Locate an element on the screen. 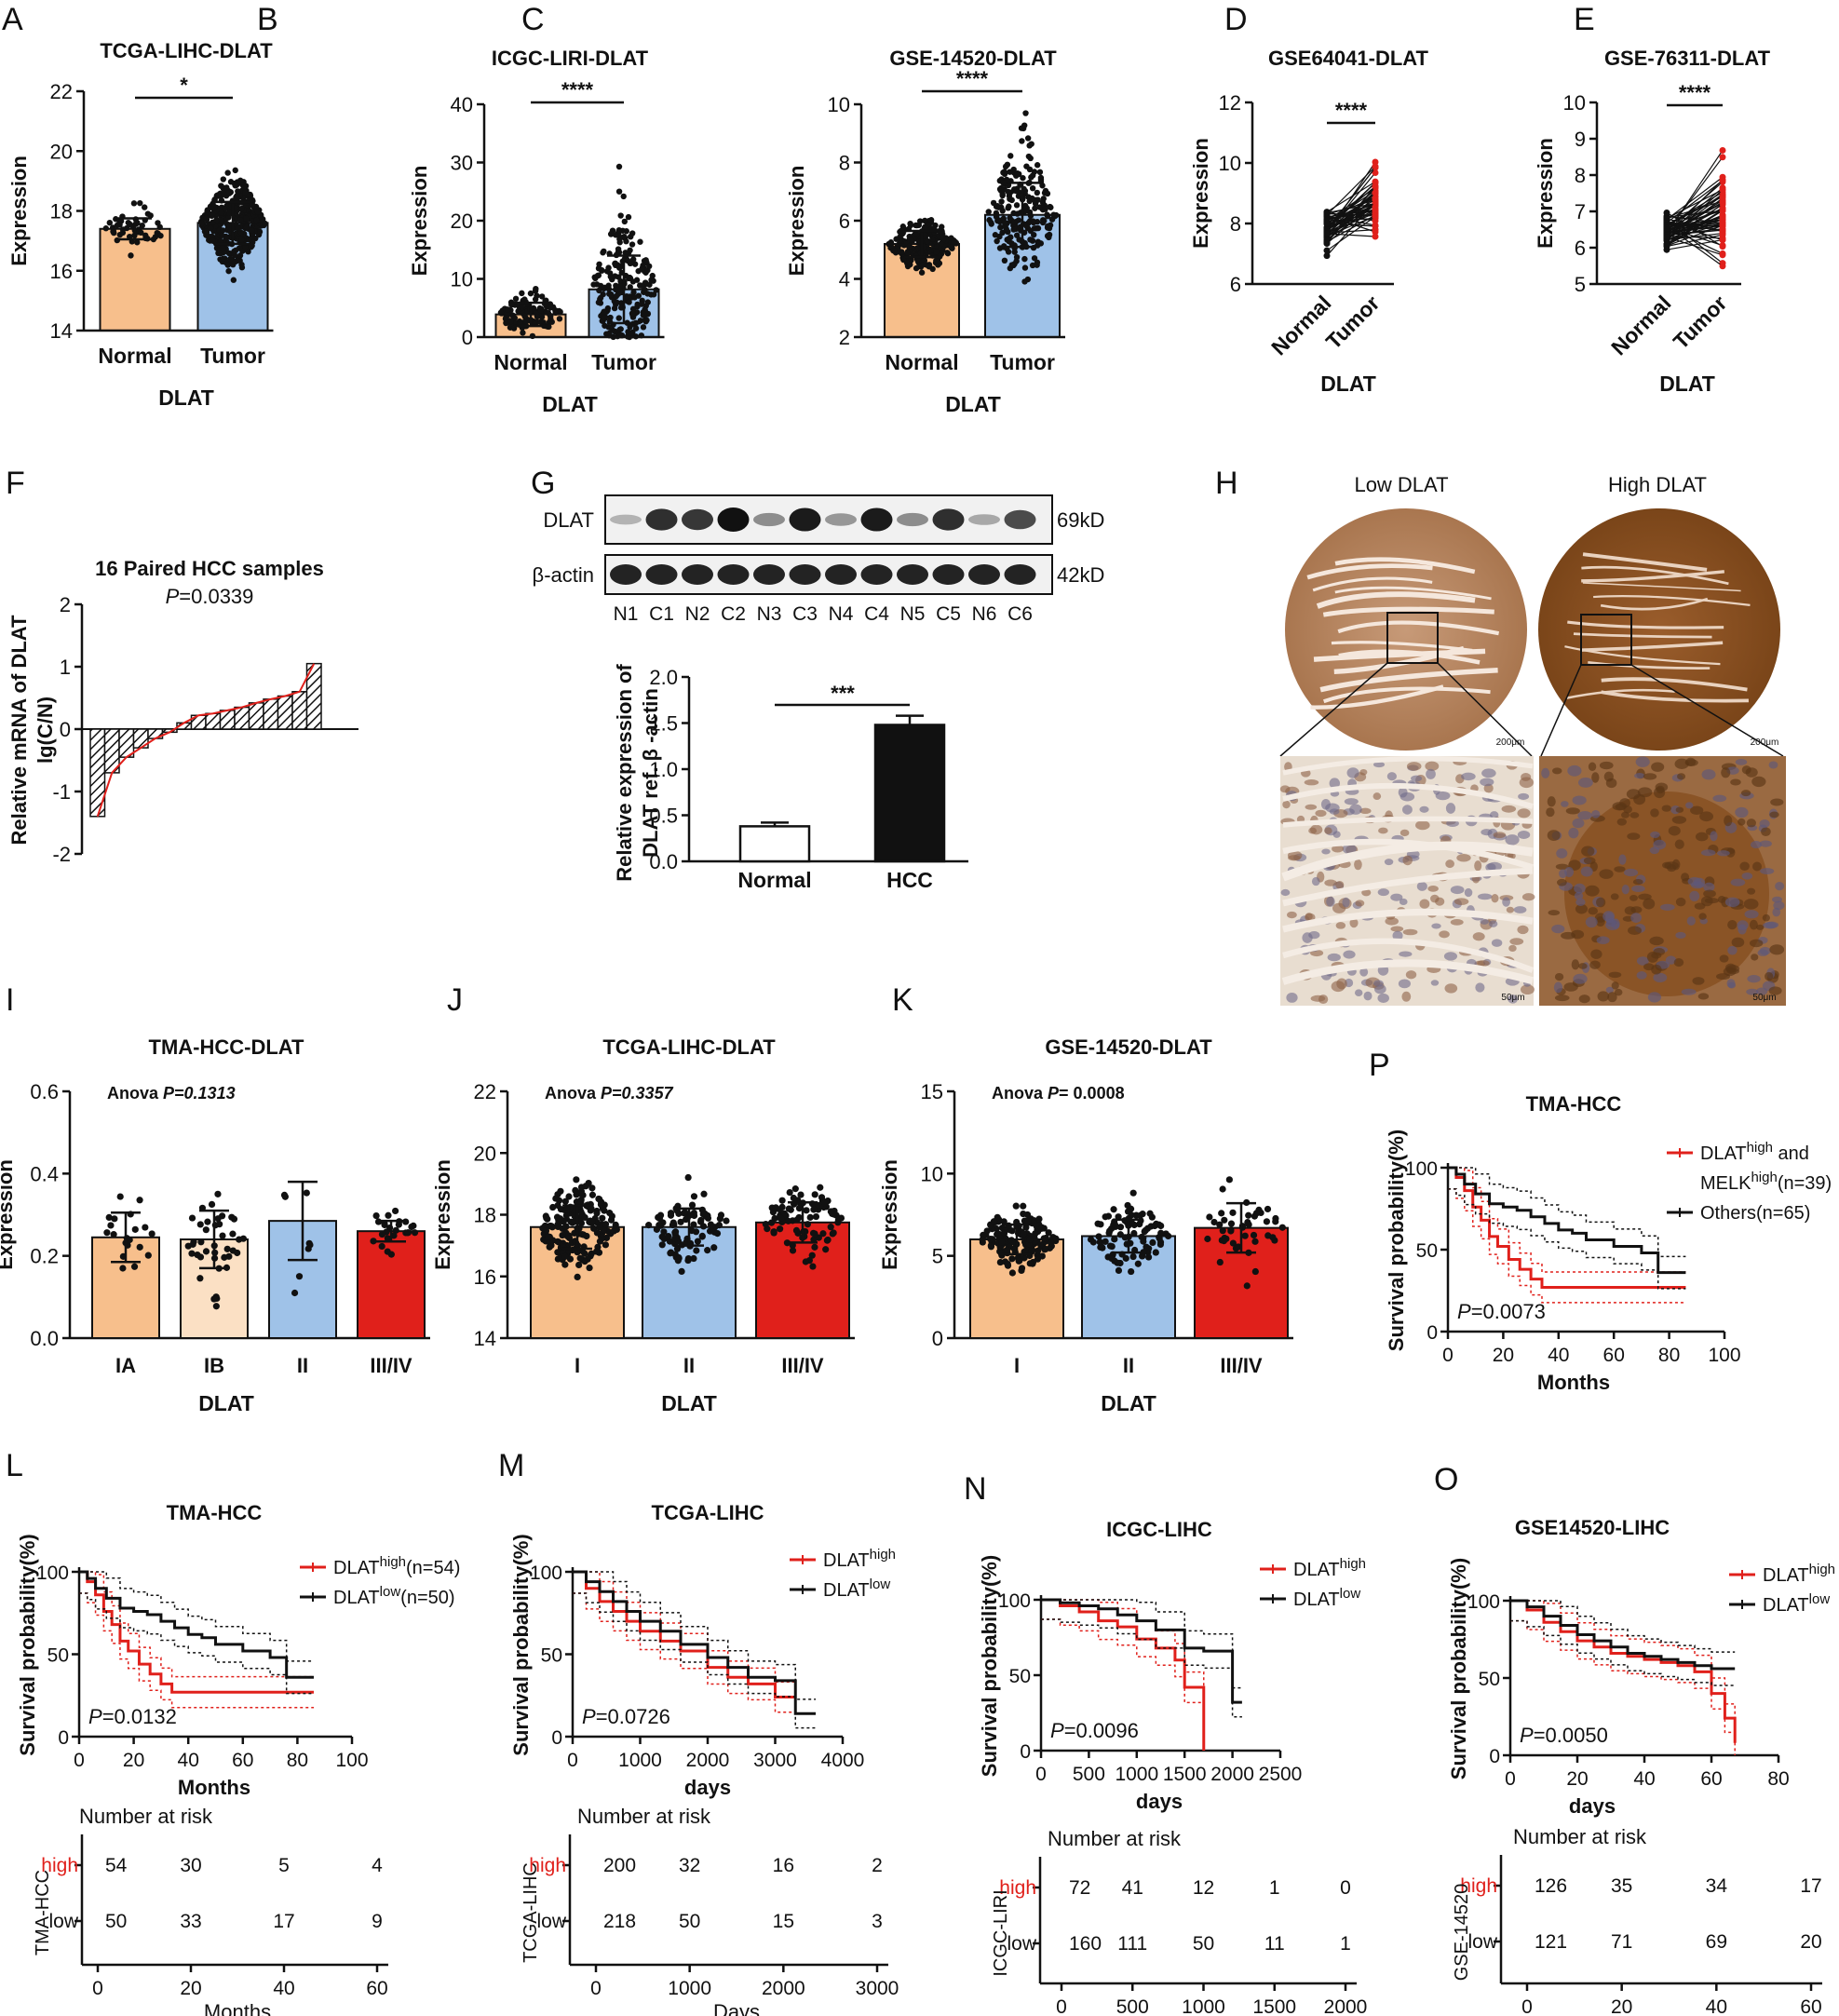 The height and width of the screenshot is (2016, 1839). y-tick-label: 14 is located at coordinates (61, 331).